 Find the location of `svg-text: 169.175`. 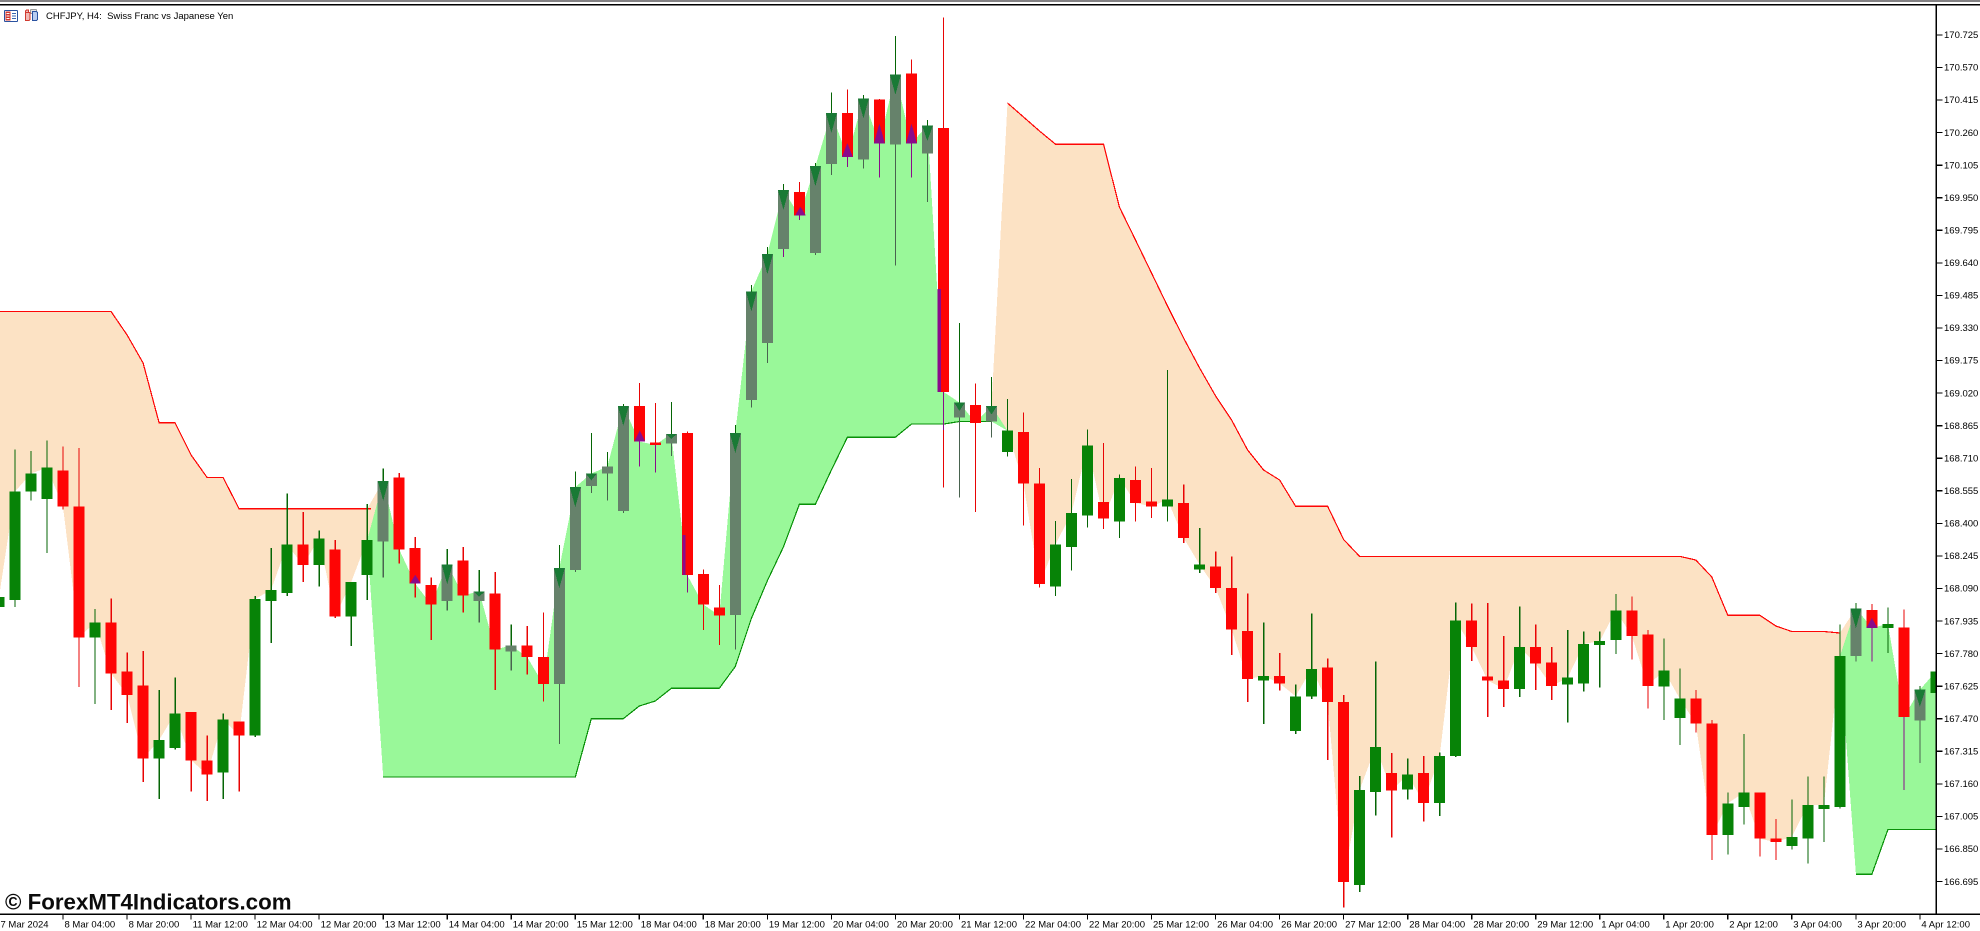

svg-text: 169.175 is located at coordinates (1961, 361).